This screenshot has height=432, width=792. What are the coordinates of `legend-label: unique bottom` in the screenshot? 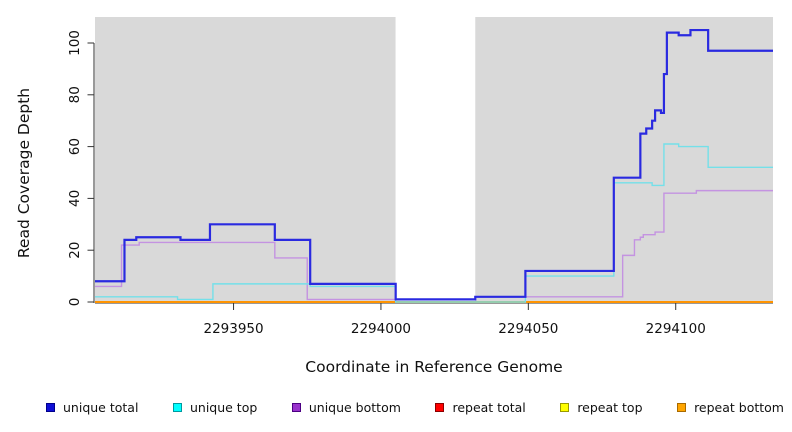 It's located at (354, 407).